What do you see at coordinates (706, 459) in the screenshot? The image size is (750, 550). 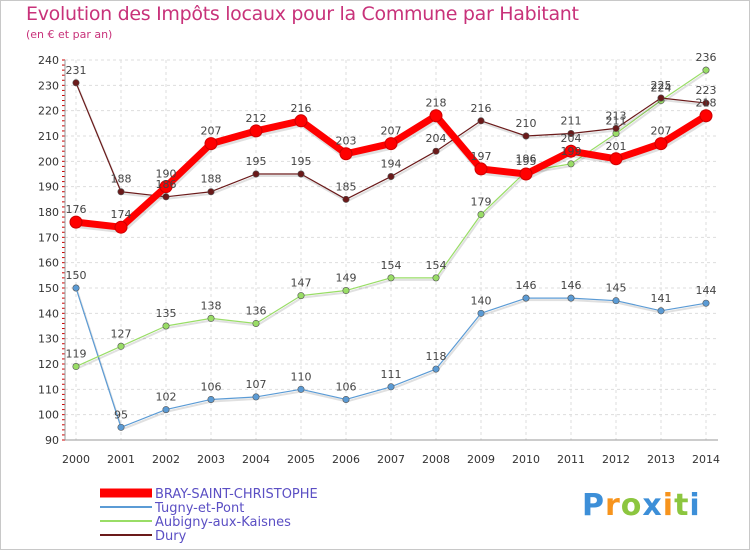 I see `x-tick-label: 2014` at bounding box center [706, 459].